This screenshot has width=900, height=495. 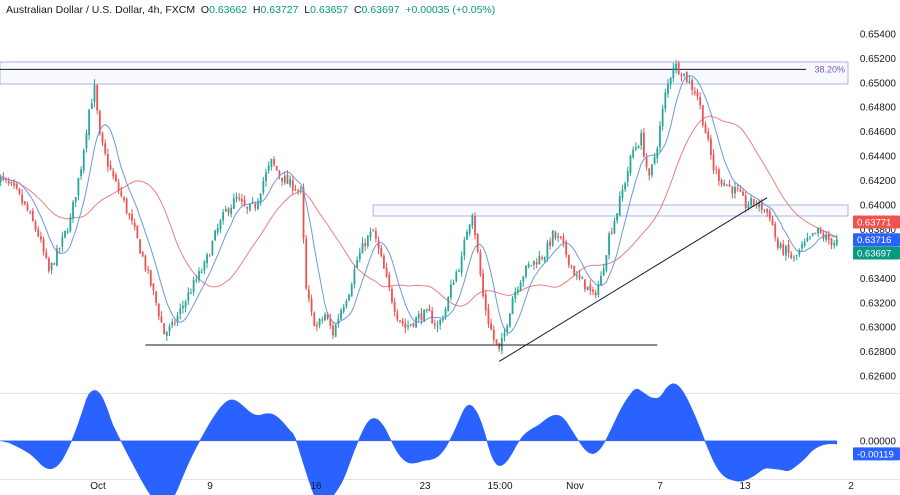 What do you see at coordinates (878, 132) in the screenshot?
I see `price-tick-label: 0.64600` at bounding box center [878, 132].